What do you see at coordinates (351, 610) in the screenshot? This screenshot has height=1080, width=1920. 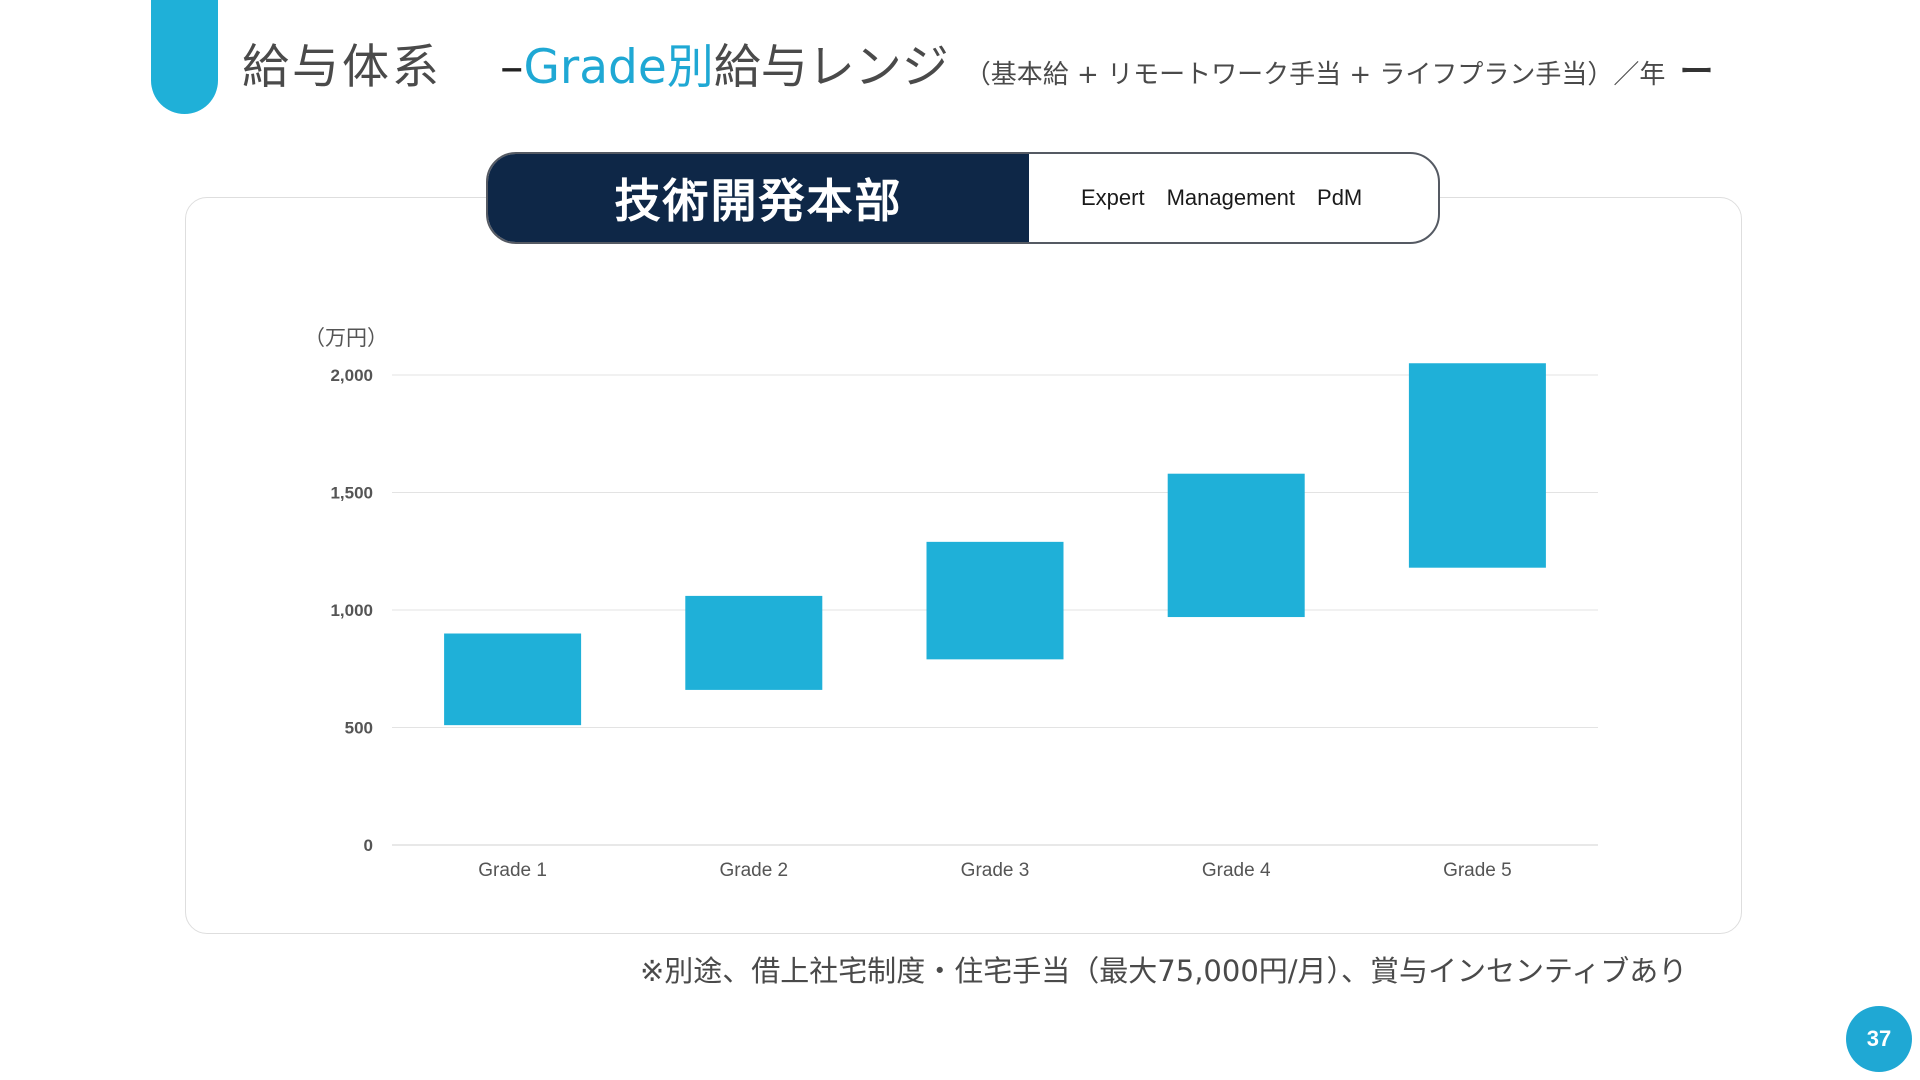 I see `y-tick-label: 1,000` at bounding box center [351, 610].